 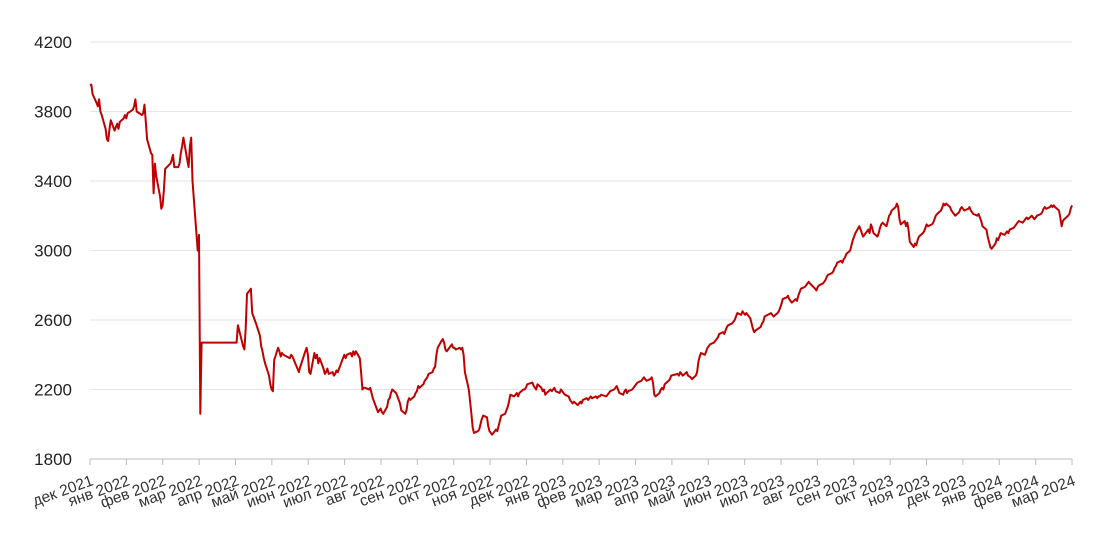 I want to click on y-tick-label: 3800, so click(x=53, y=112).